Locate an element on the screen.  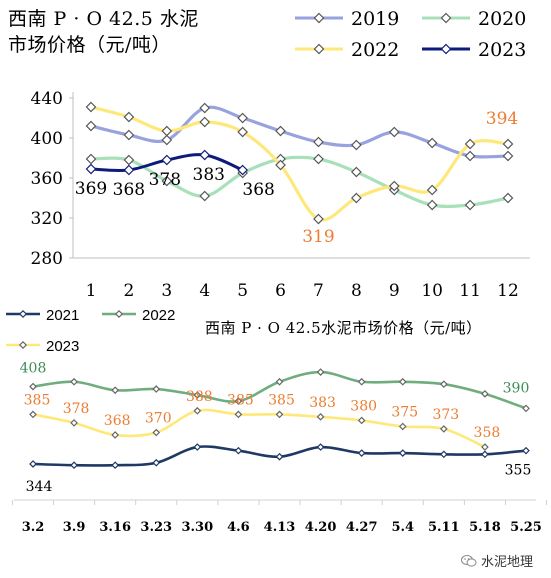
chart-1-title-line: 西南 P · O 42.5 水泥 is located at coordinates (103, 19).